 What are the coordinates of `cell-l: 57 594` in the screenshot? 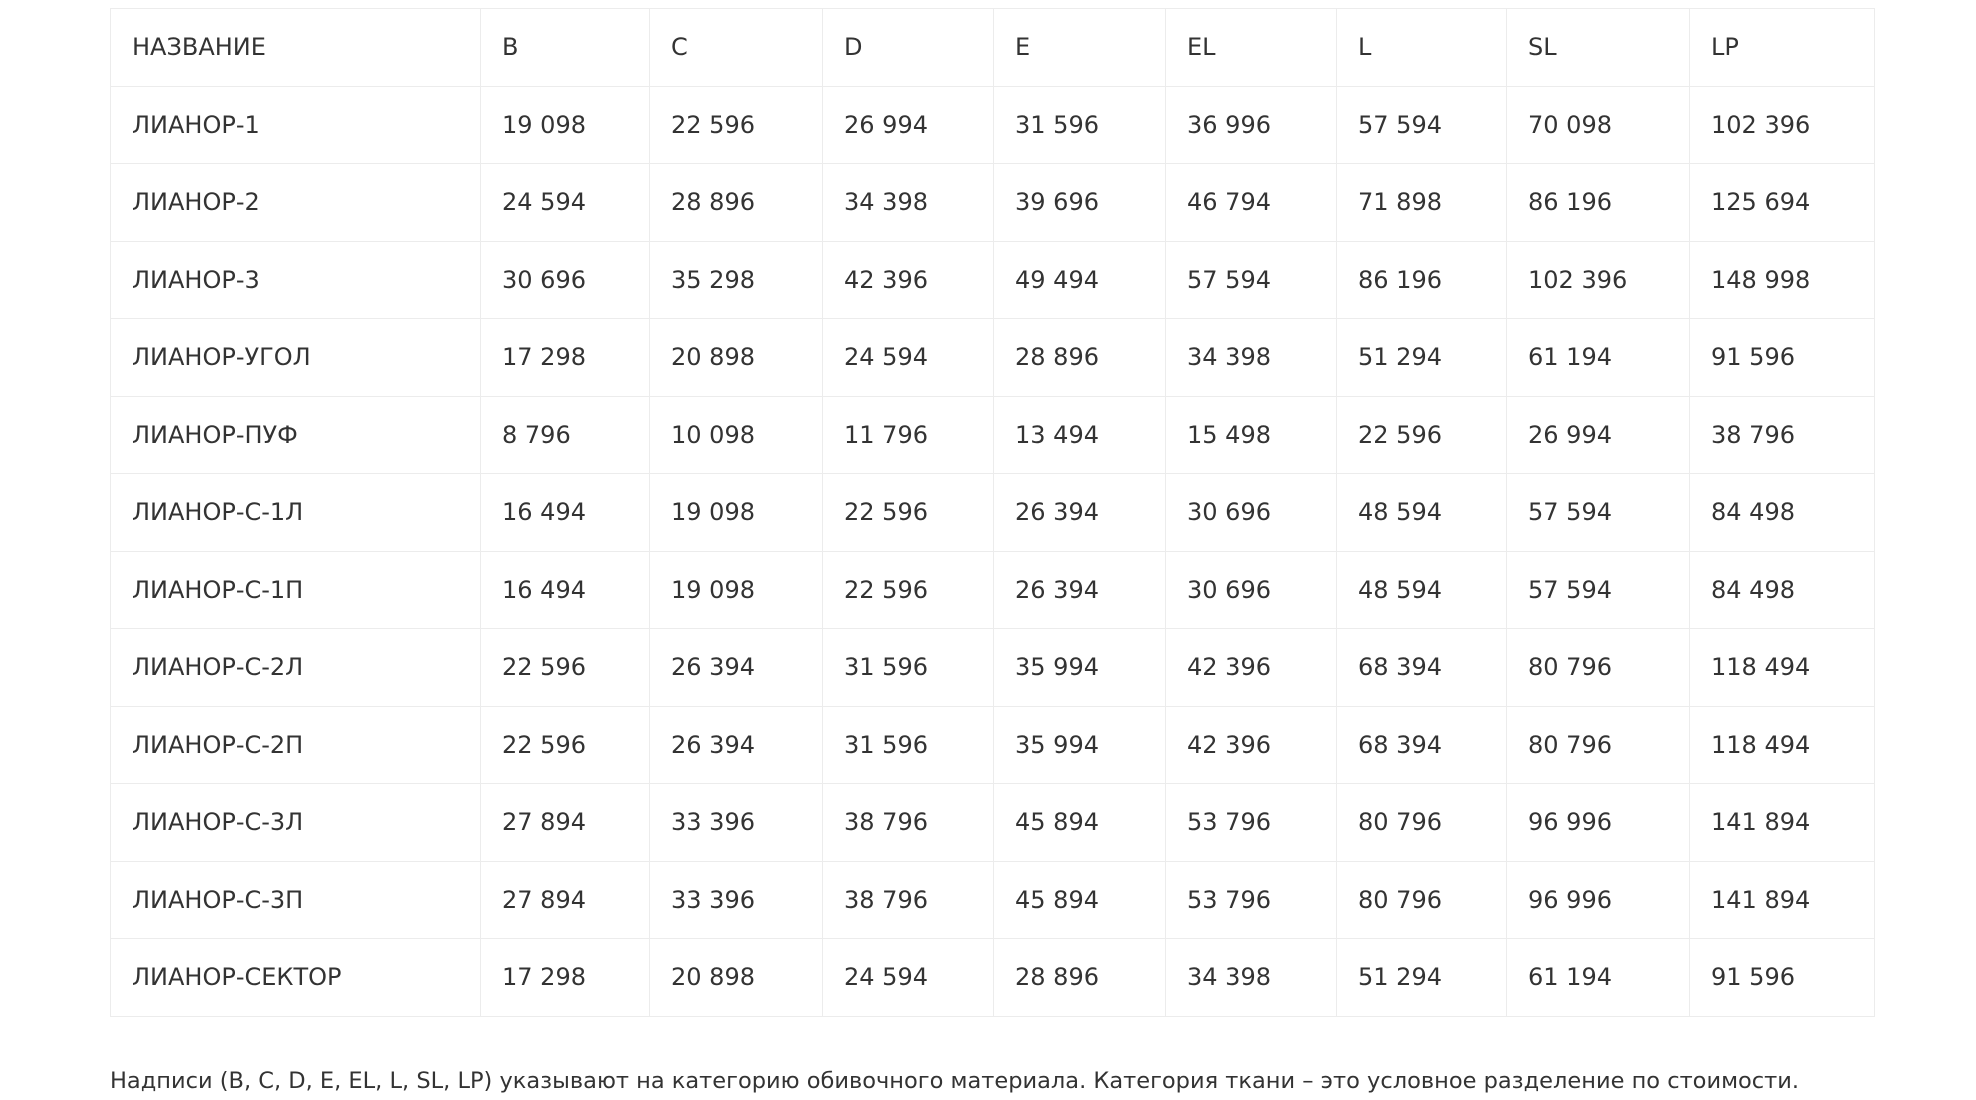 It's located at (1421, 124).